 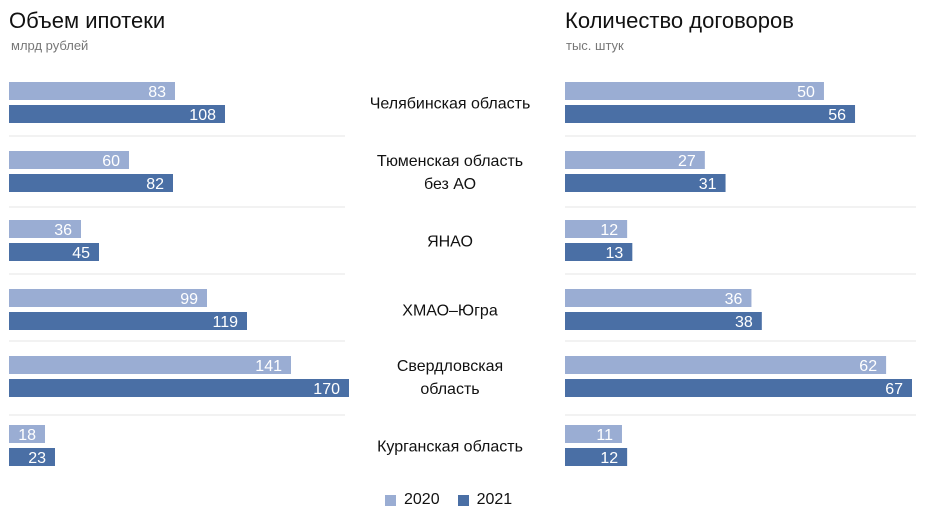 What do you see at coordinates (679, 20) in the screenshot?
I see `right-chart-title: Количество договоров` at bounding box center [679, 20].